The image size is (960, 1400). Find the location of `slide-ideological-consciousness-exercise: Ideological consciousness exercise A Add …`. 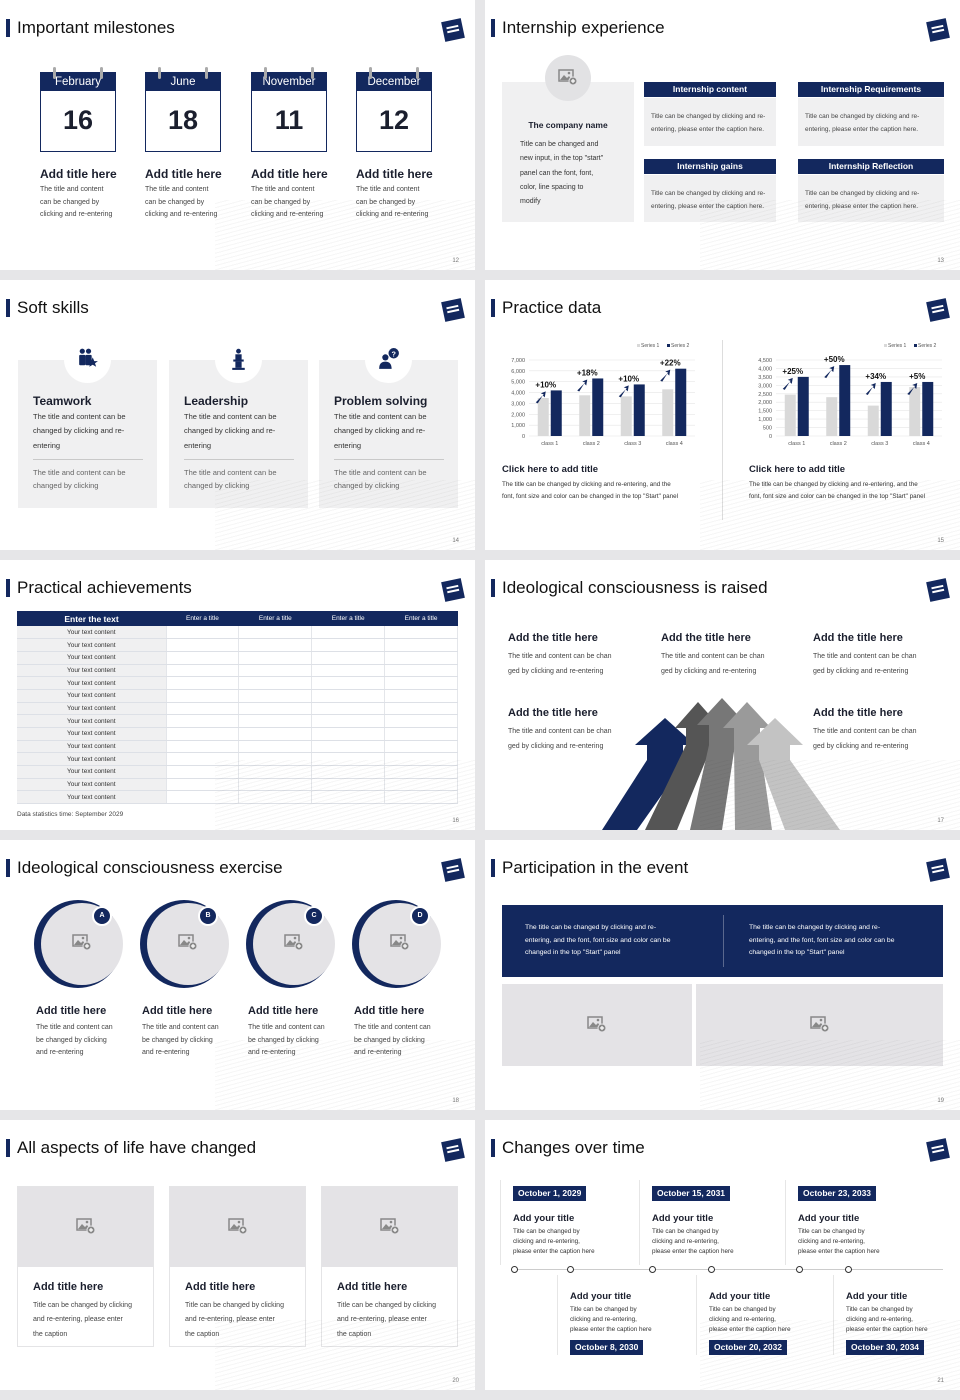

slide-ideological-consciousness-exercise: Ideological consciousness exercise A Add … is located at coordinates (237, 975).